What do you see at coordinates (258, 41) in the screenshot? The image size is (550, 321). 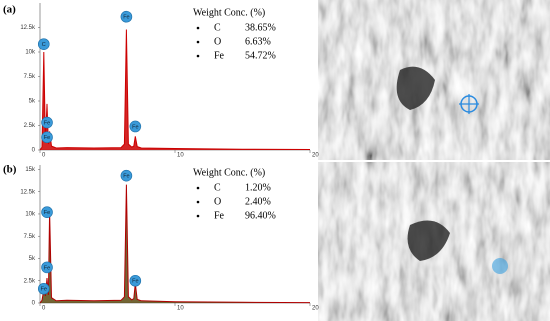 I see `weight-value: 6.63%` at bounding box center [258, 41].